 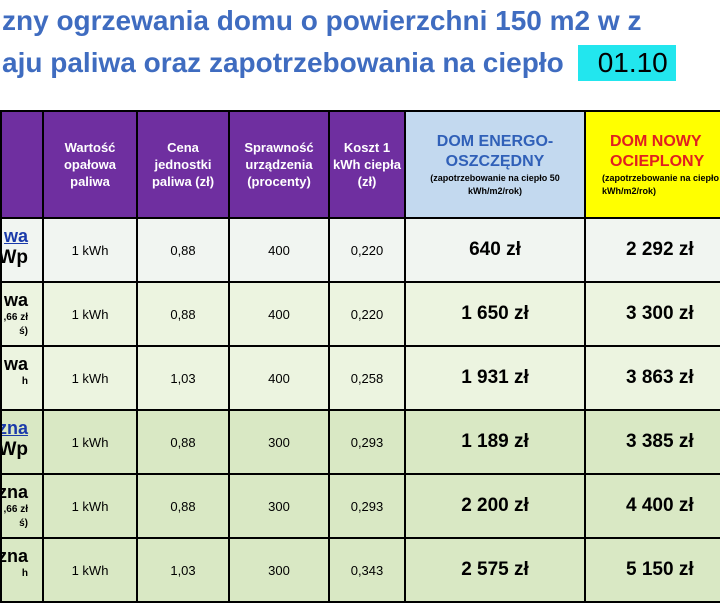 I want to click on header-energo-title: DOM ENERGO-OSZCZĘDNY, so click(x=495, y=151).